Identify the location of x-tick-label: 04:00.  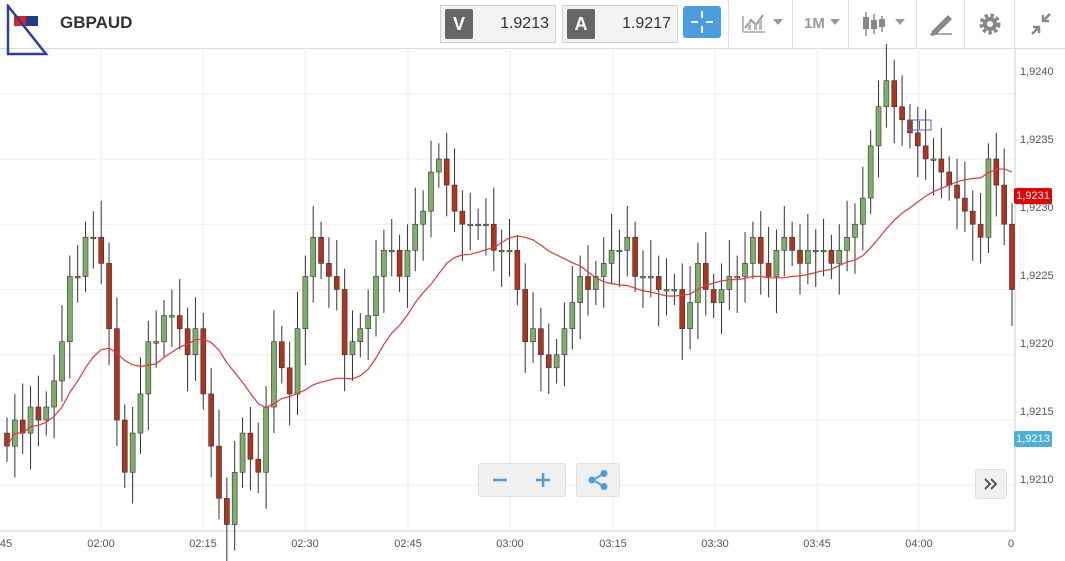
(919, 544).